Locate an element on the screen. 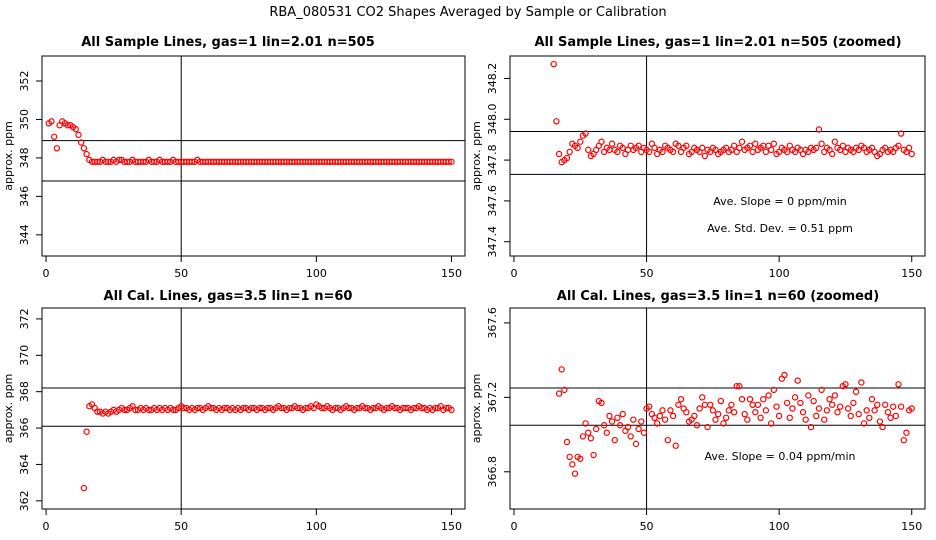 This screenshot has width=936, height=540. x-tick-label: 100 is located at coordinates (779, 526).